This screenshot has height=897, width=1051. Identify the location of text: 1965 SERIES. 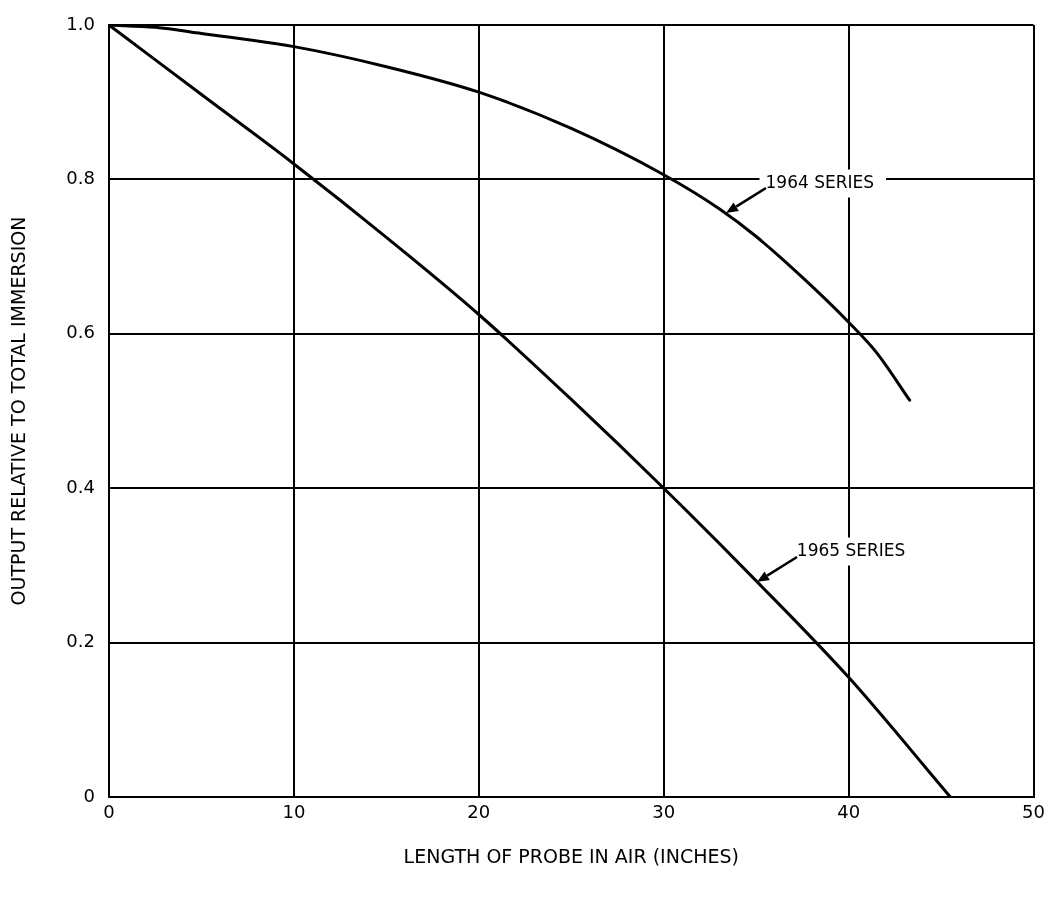
(851, 549).